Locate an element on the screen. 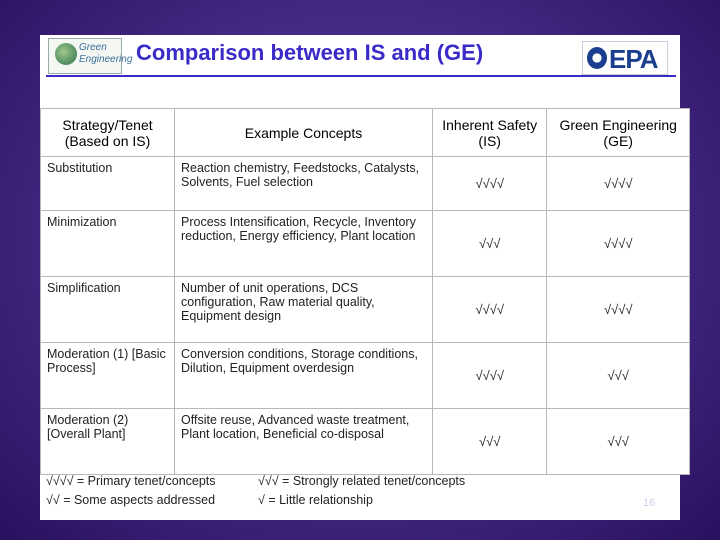 The width and height of the screenshot is (720, 540). epa-logo: EPA is located at coordinates (625, 58).